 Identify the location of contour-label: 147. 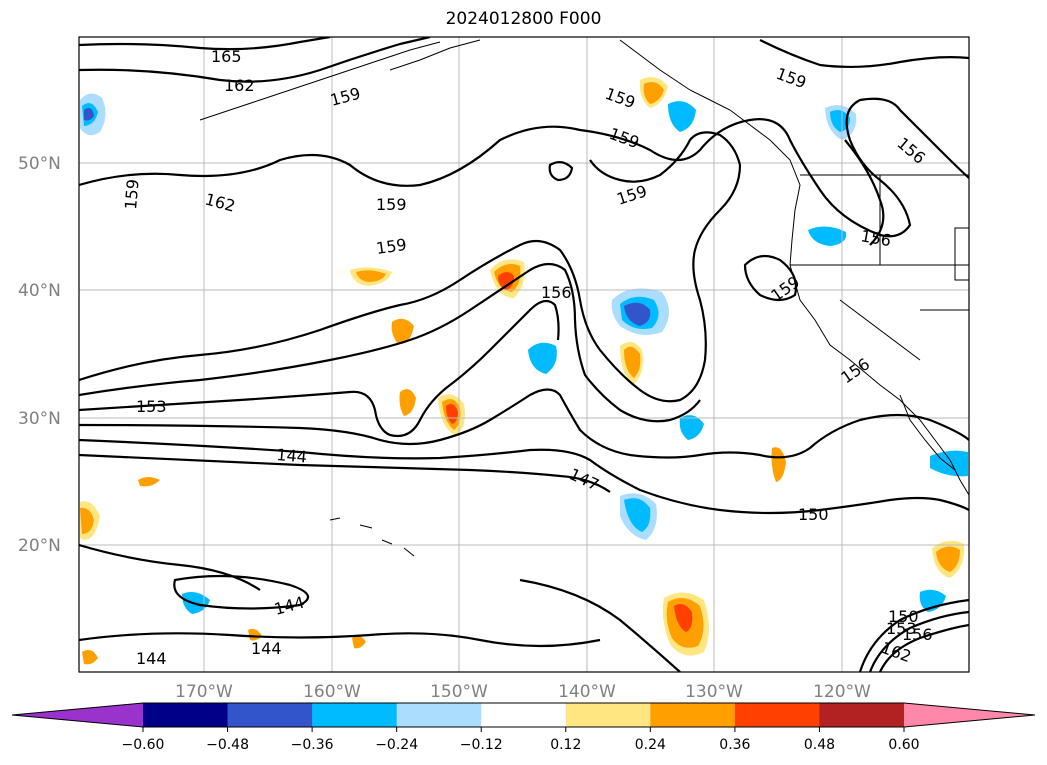
(584, 479).